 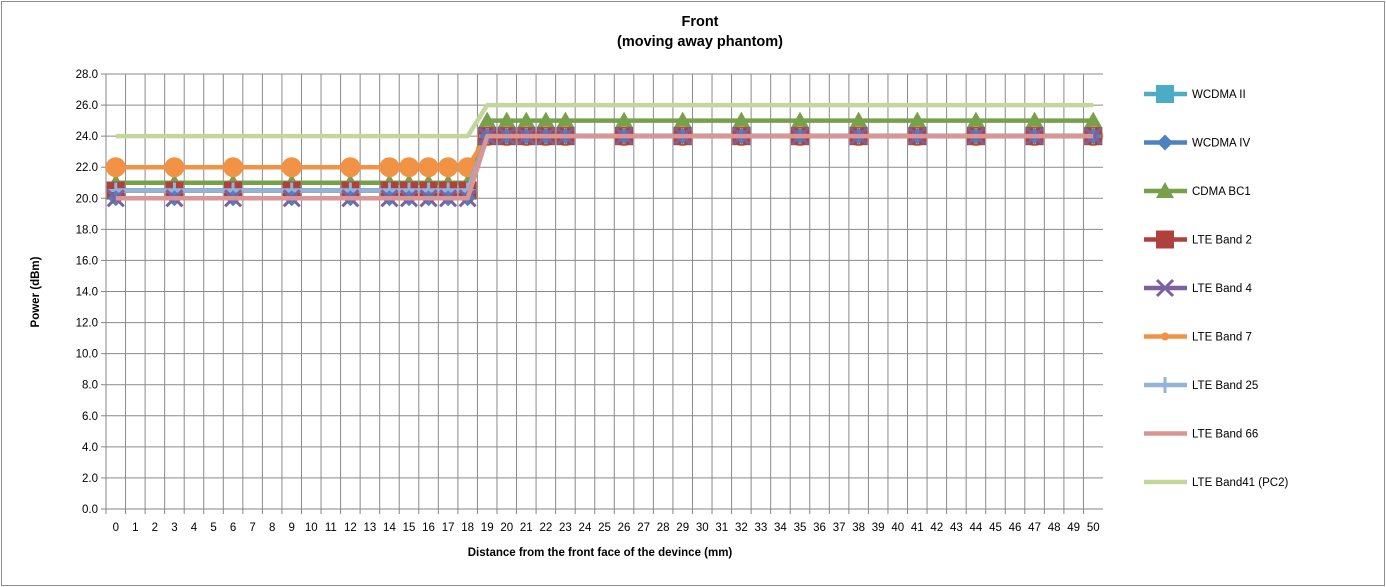 I want to click on x-tick-label: 28, so click(x=663, y=528).